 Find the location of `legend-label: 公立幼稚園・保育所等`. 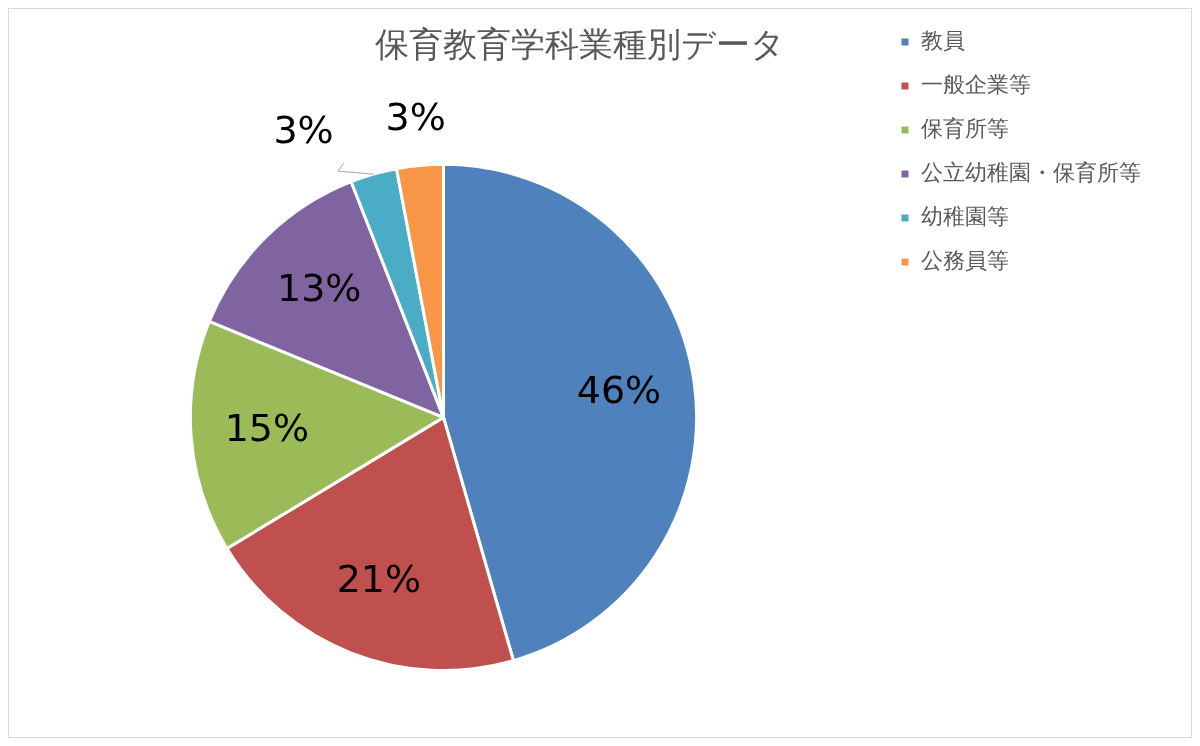

legend-label: 公立幼稚園・保育所等 is located at coordinates (1031, 172).